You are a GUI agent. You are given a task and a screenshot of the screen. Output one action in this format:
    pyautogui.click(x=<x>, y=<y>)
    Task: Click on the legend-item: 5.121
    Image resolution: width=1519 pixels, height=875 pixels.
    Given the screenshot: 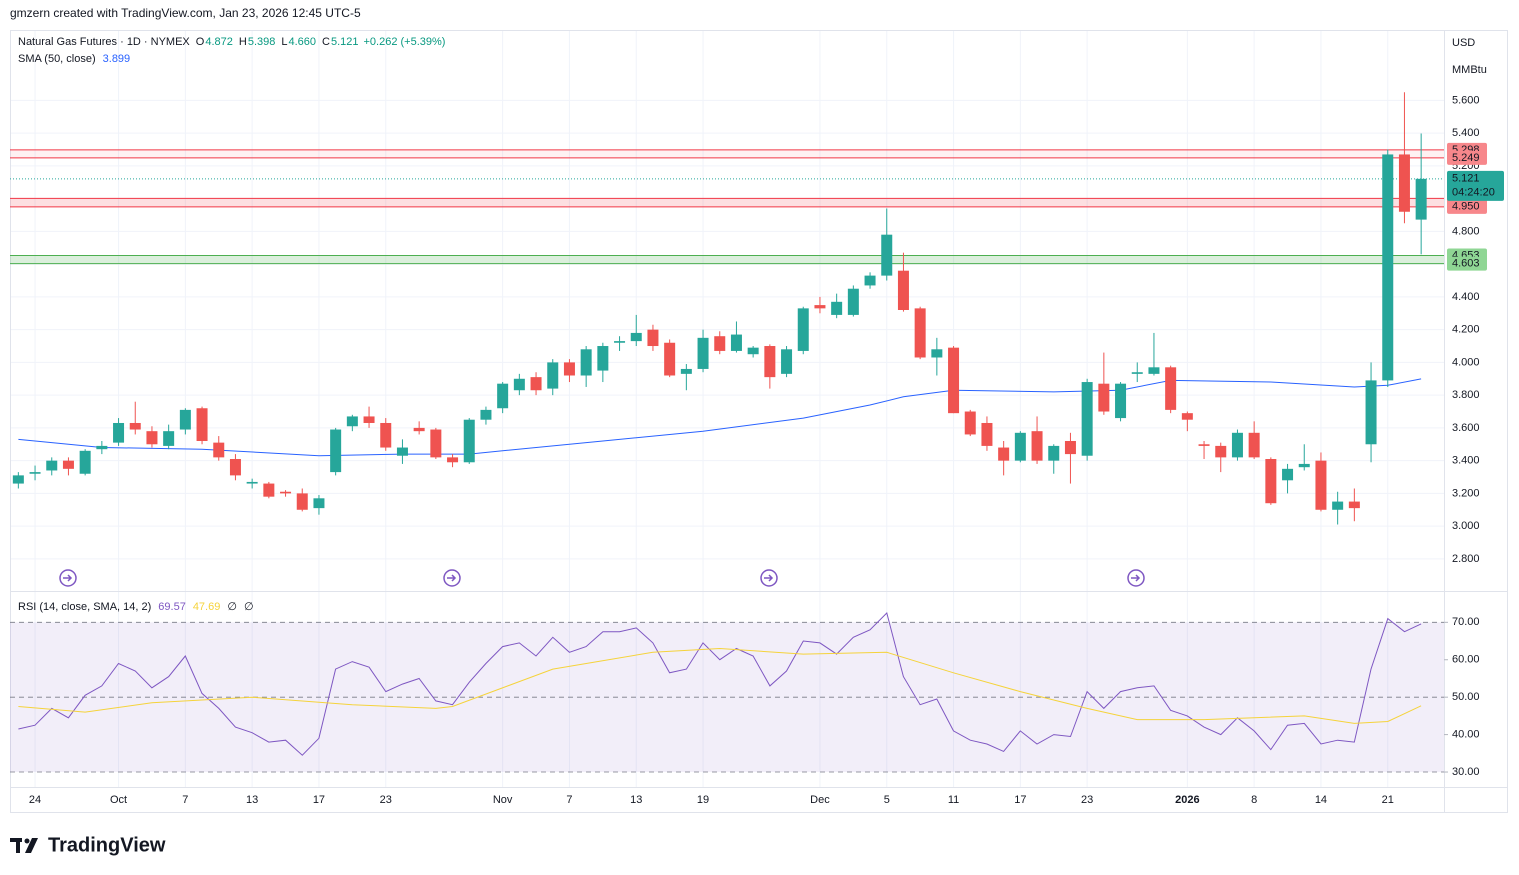 What is the action you would take?
    pyautogui.click(x=345, y=42)
    